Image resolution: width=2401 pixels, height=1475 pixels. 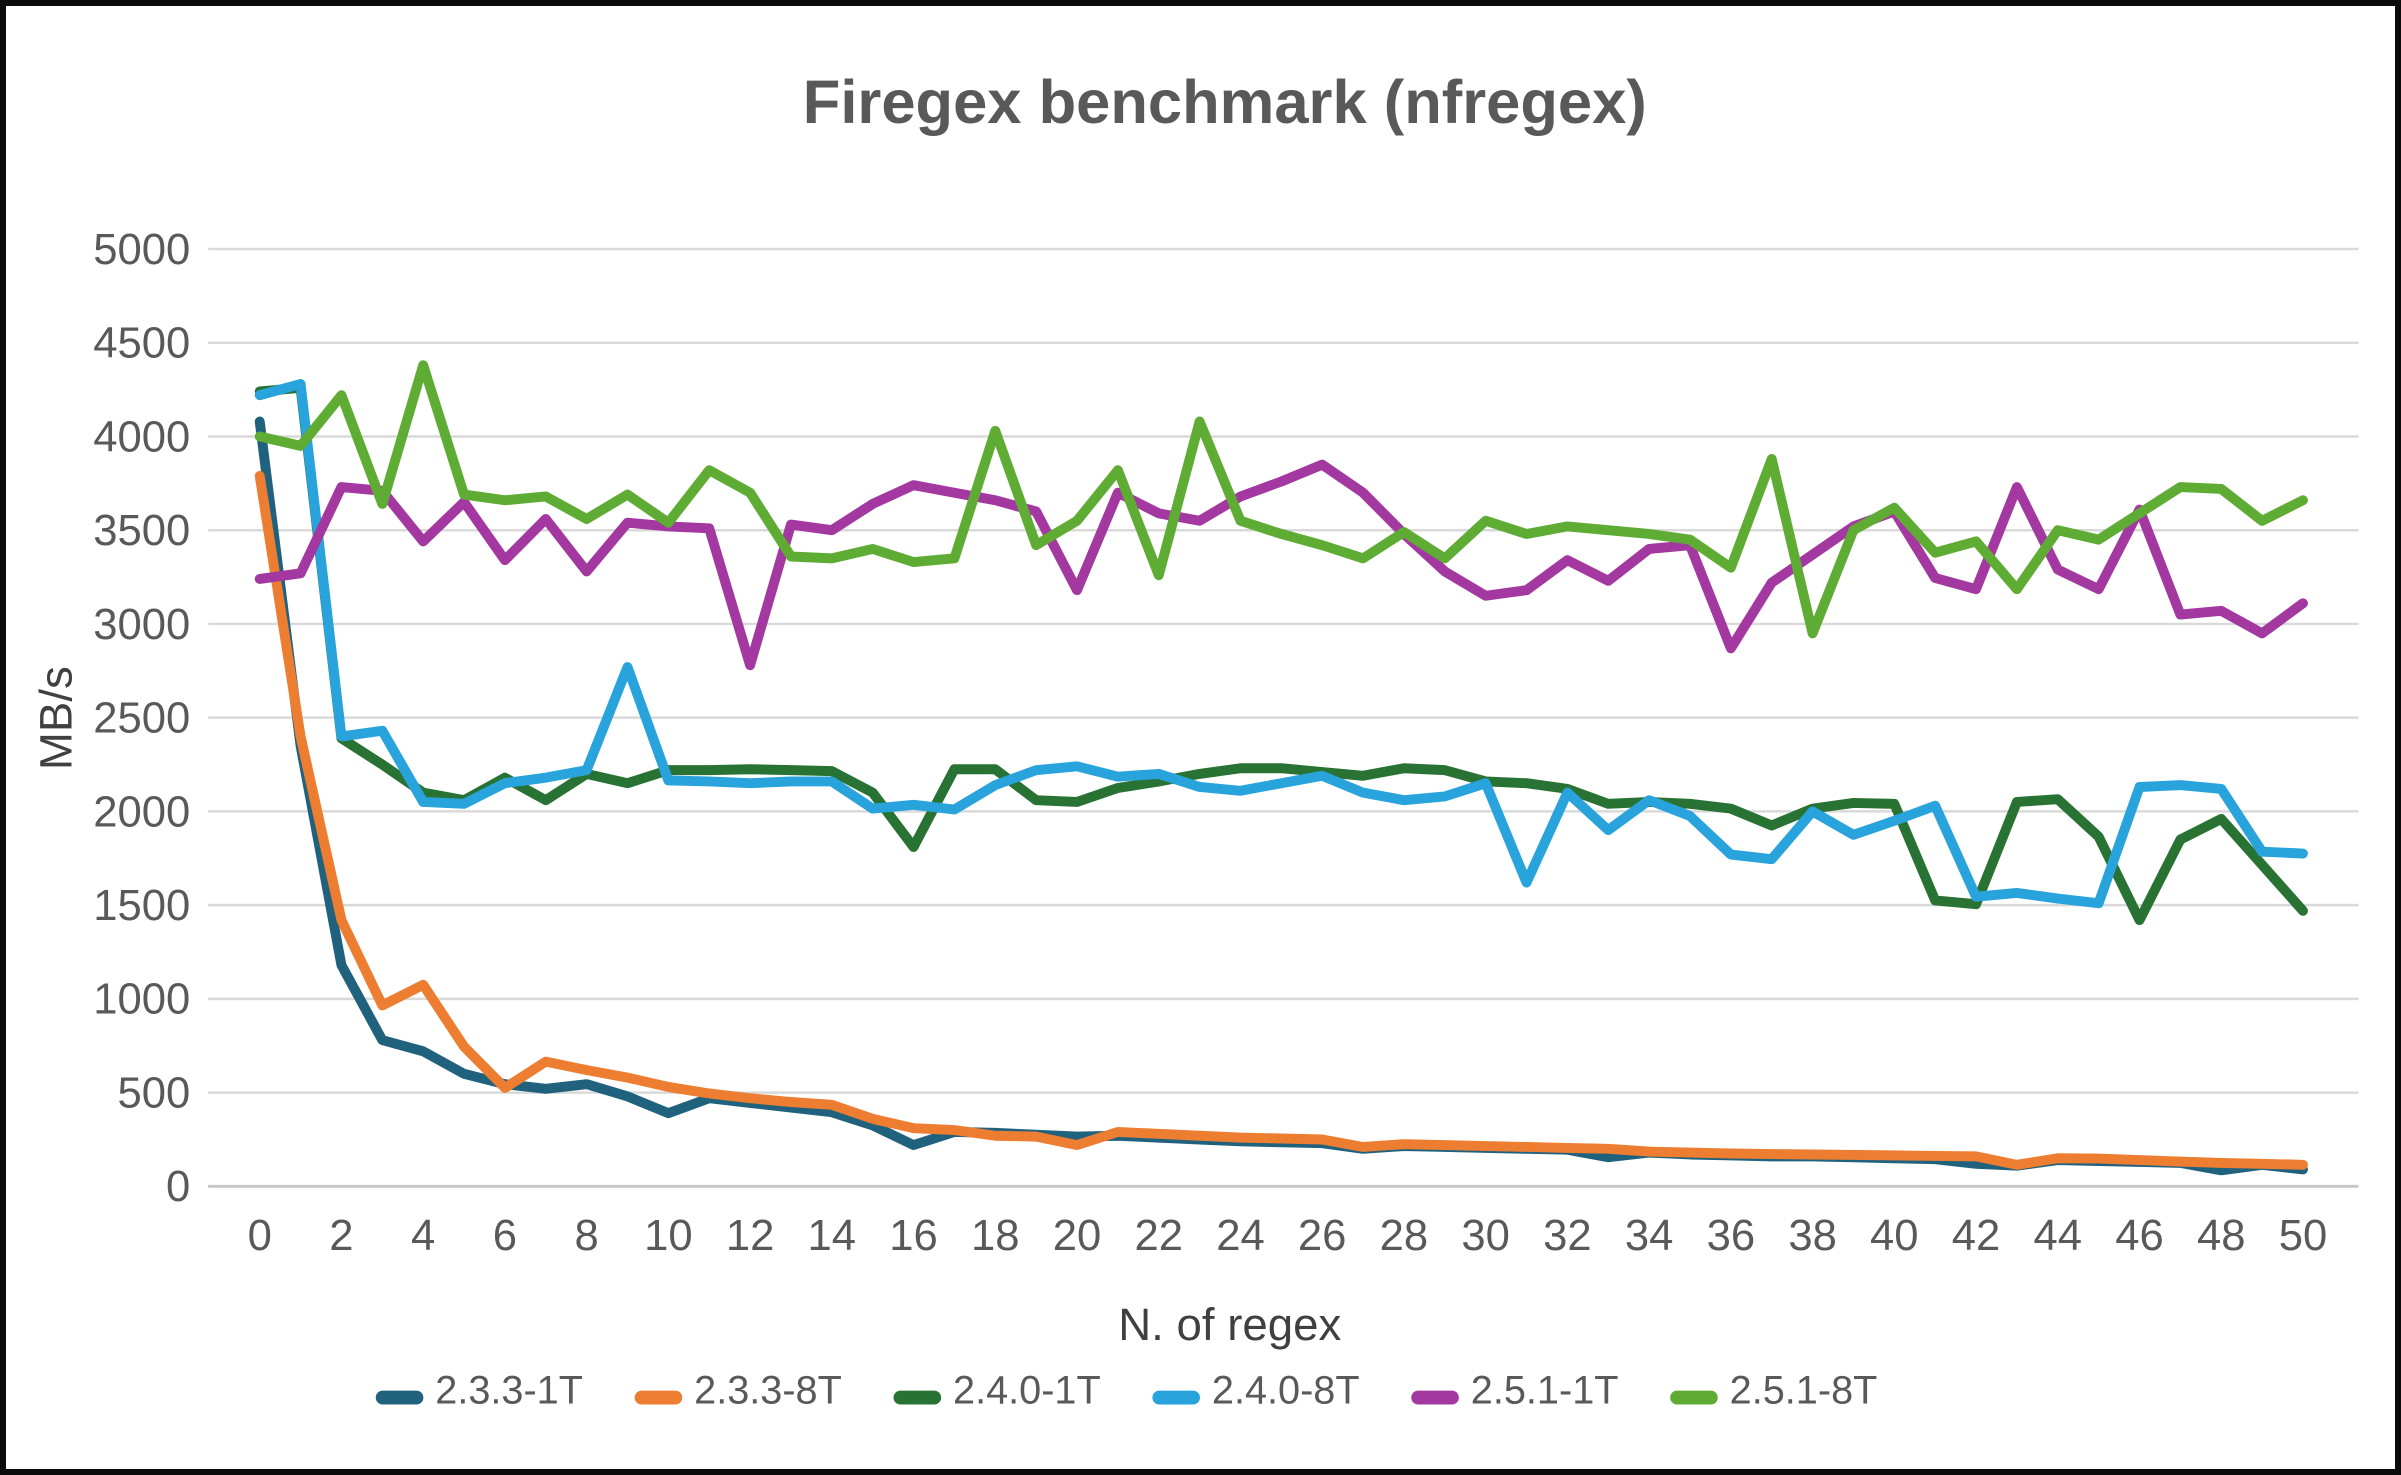 I want to click on legend-label-2.4.0-1T: 2.4.0-1T, so click(x=1027, y=1391).